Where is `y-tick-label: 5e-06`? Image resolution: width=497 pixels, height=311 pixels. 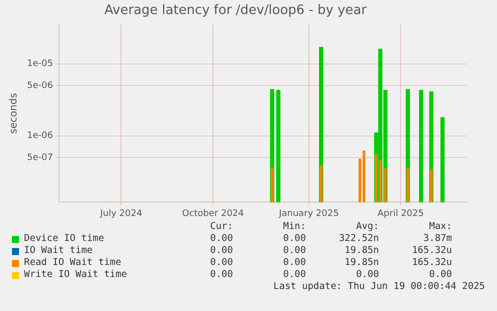
y-tick-label: 5e-06 is located at coordinates (40, 85).